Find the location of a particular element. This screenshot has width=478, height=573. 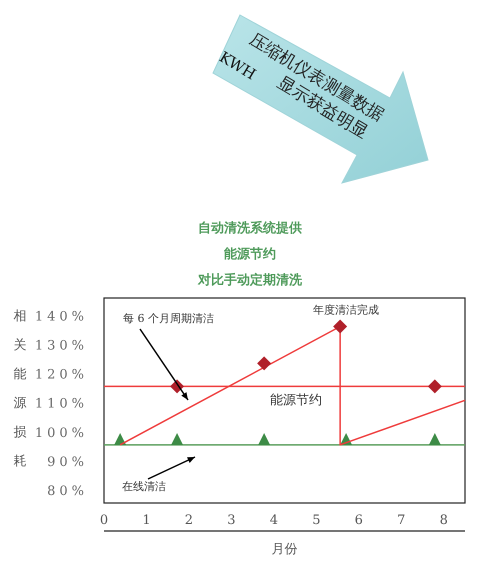

y-tick-label: 110% is located at coordinates (61, 404).